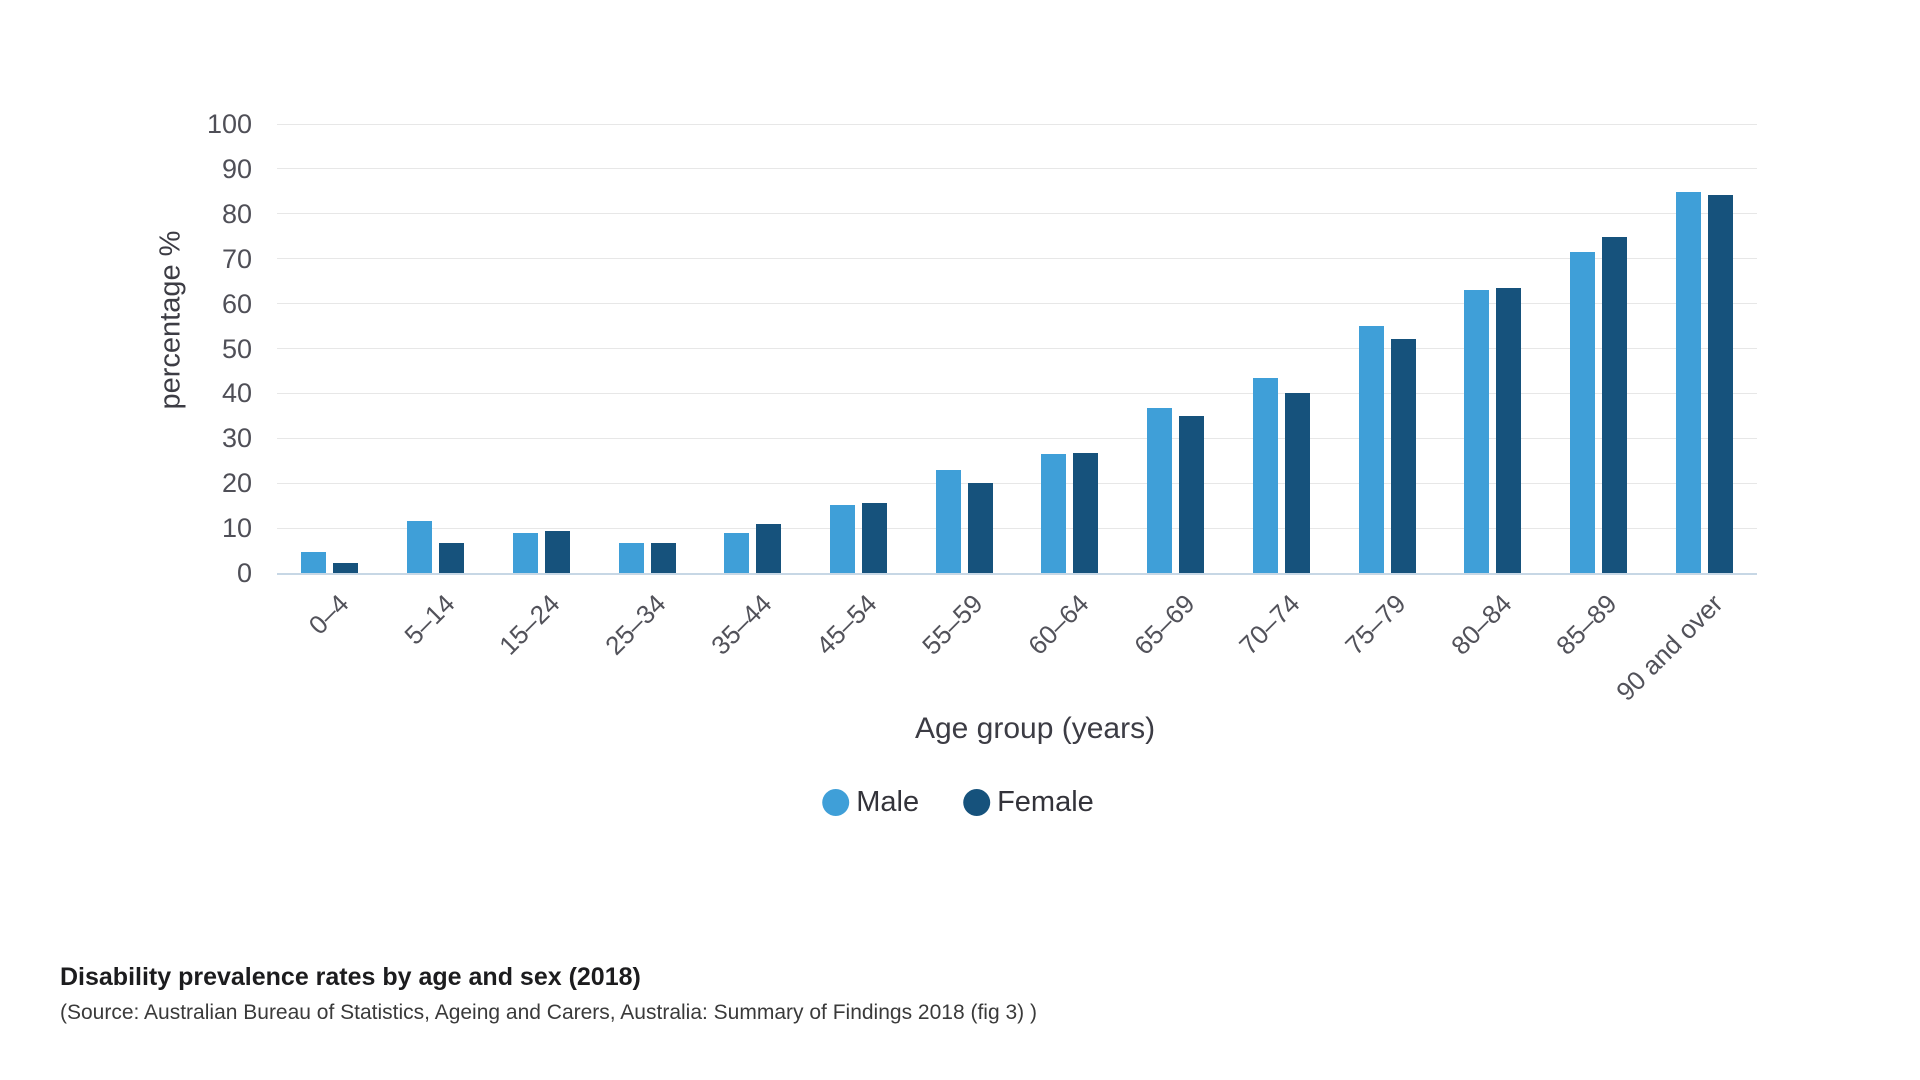 The width and height of the screenshot is (1920, 1080). I want to click on x-tick-label-60–64: 60–64, so click(1058, 624).